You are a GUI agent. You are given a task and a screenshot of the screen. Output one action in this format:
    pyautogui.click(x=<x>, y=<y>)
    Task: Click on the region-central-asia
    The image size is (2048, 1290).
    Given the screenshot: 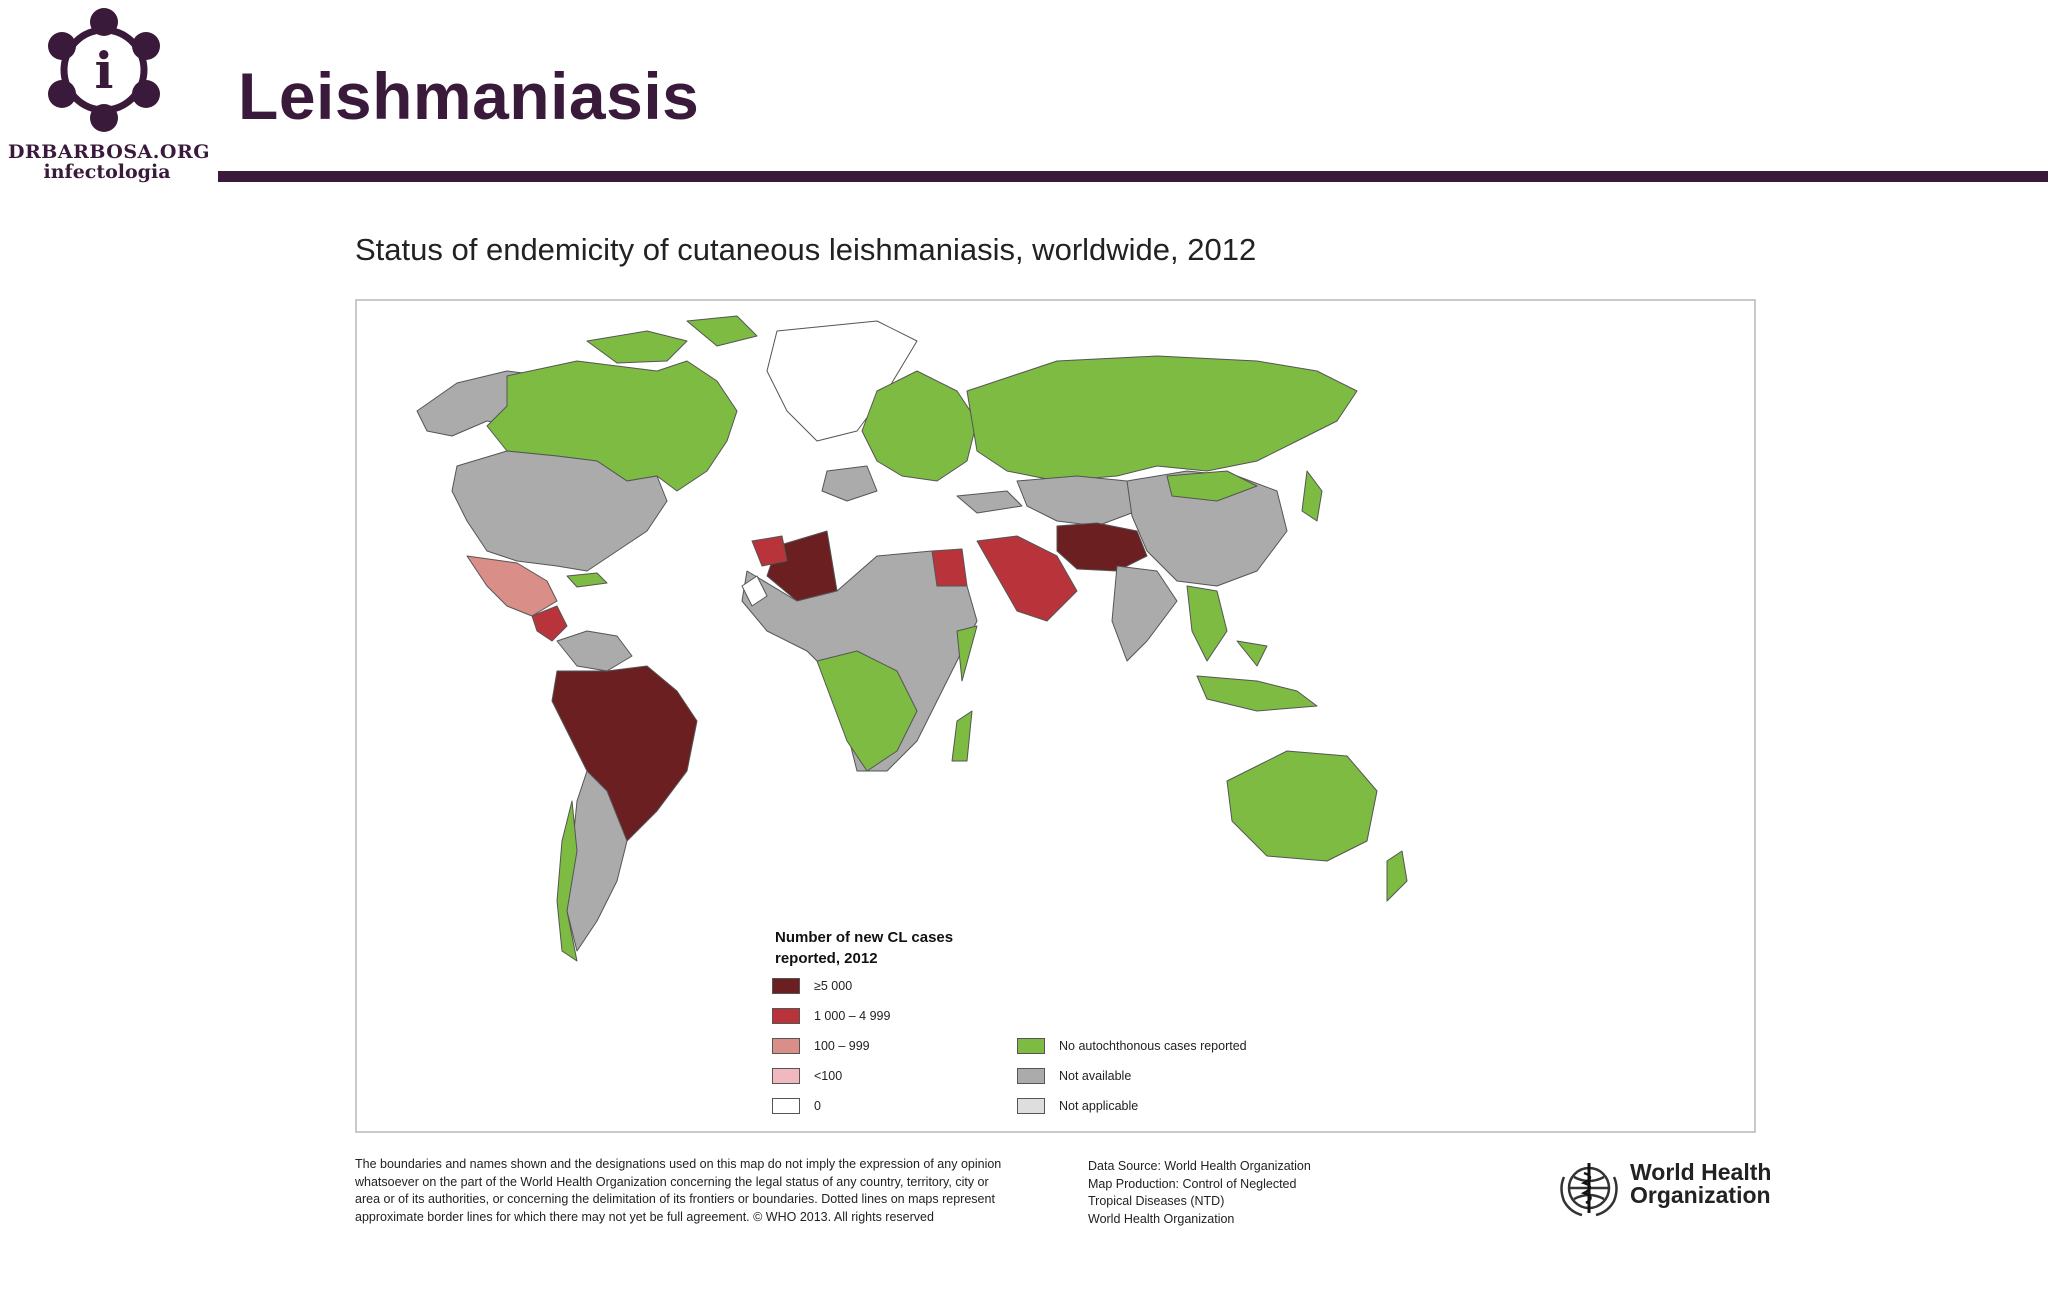 What is the action you would take?
    pyautogui.click(x=1077, y=501)
    